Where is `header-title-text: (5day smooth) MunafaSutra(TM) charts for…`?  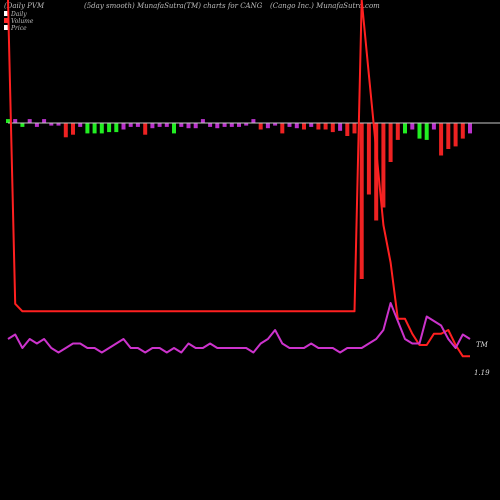 header-title-text: (5day smooth) MunafaSutra(TM) charts for… is located at coordinates (173, 6).